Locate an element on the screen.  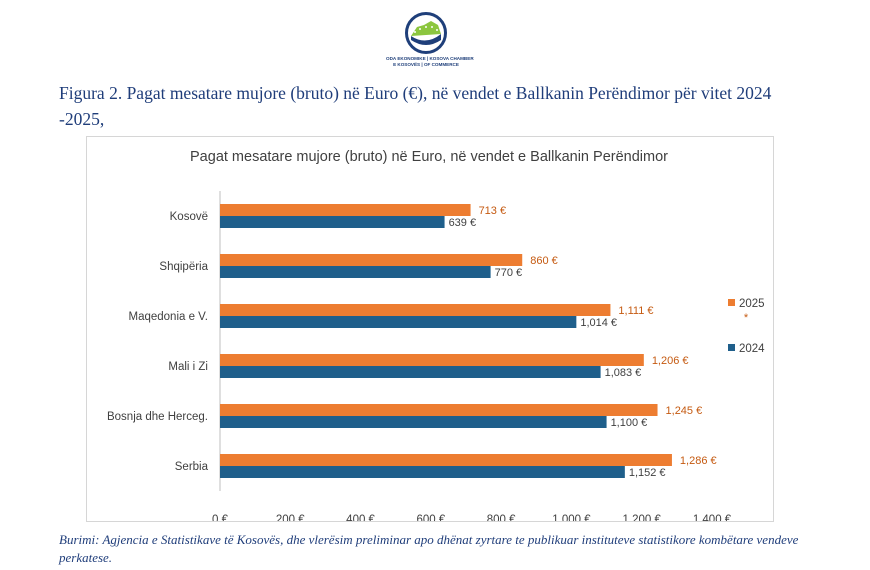
data-label: 1,111 € is located at coordinates (635, 311).